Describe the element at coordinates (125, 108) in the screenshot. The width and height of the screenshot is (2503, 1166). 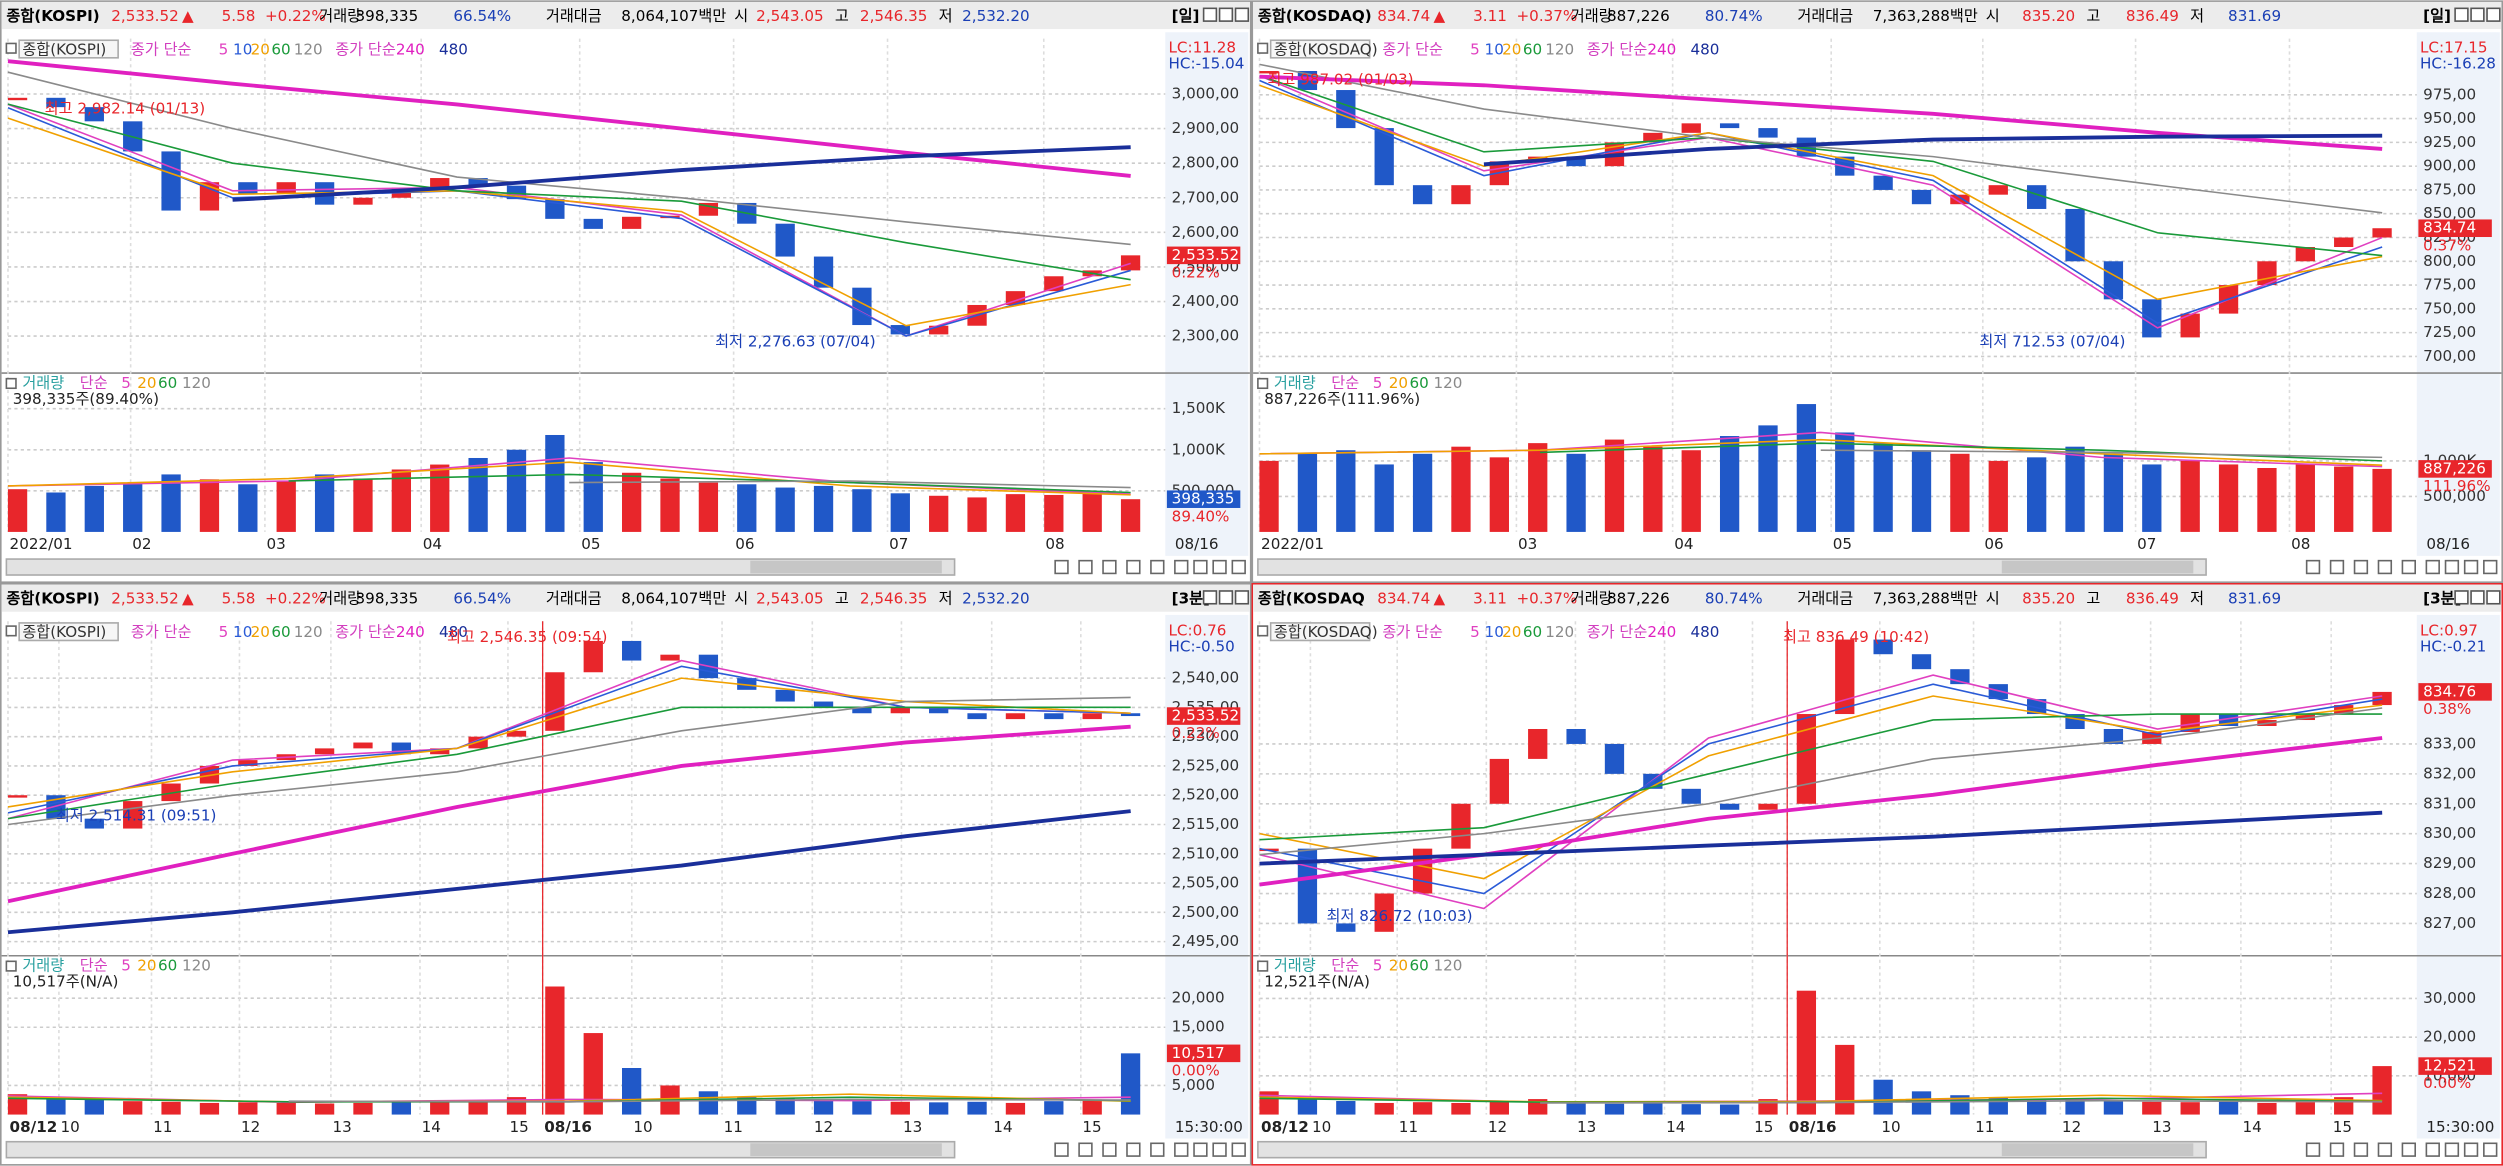
I see `price-annotation: 최고 2,982.14 (01/13)` at that location.